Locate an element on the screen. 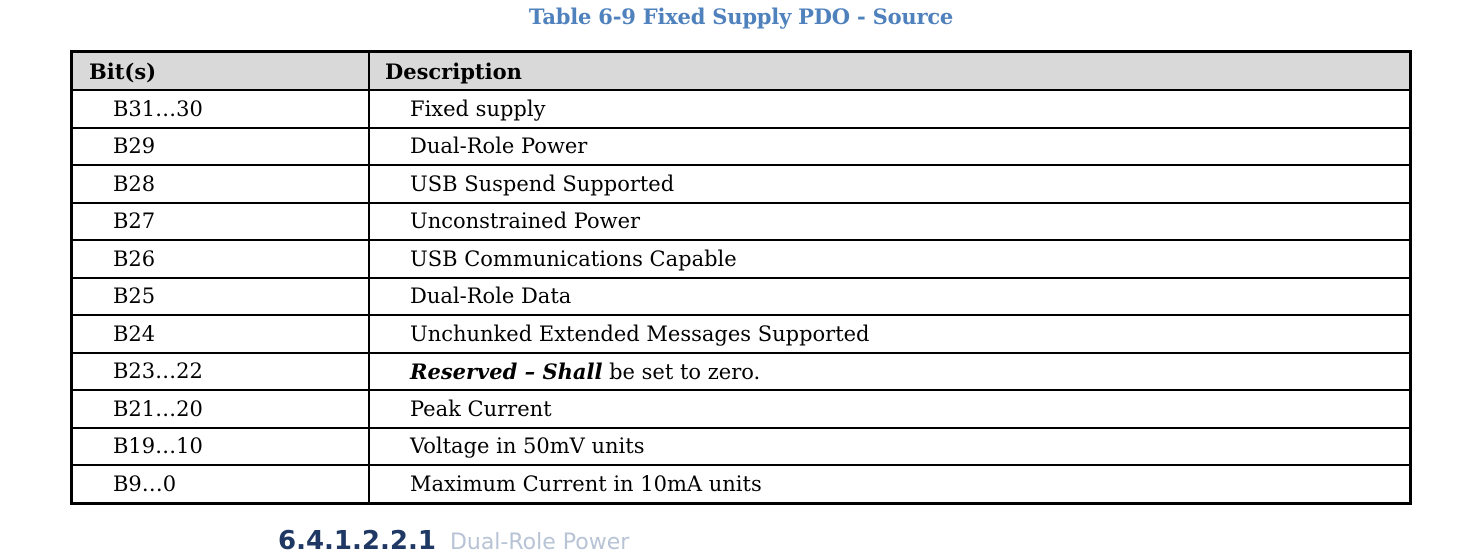  bits-cell: B24 is located at coordinates (220, 334).